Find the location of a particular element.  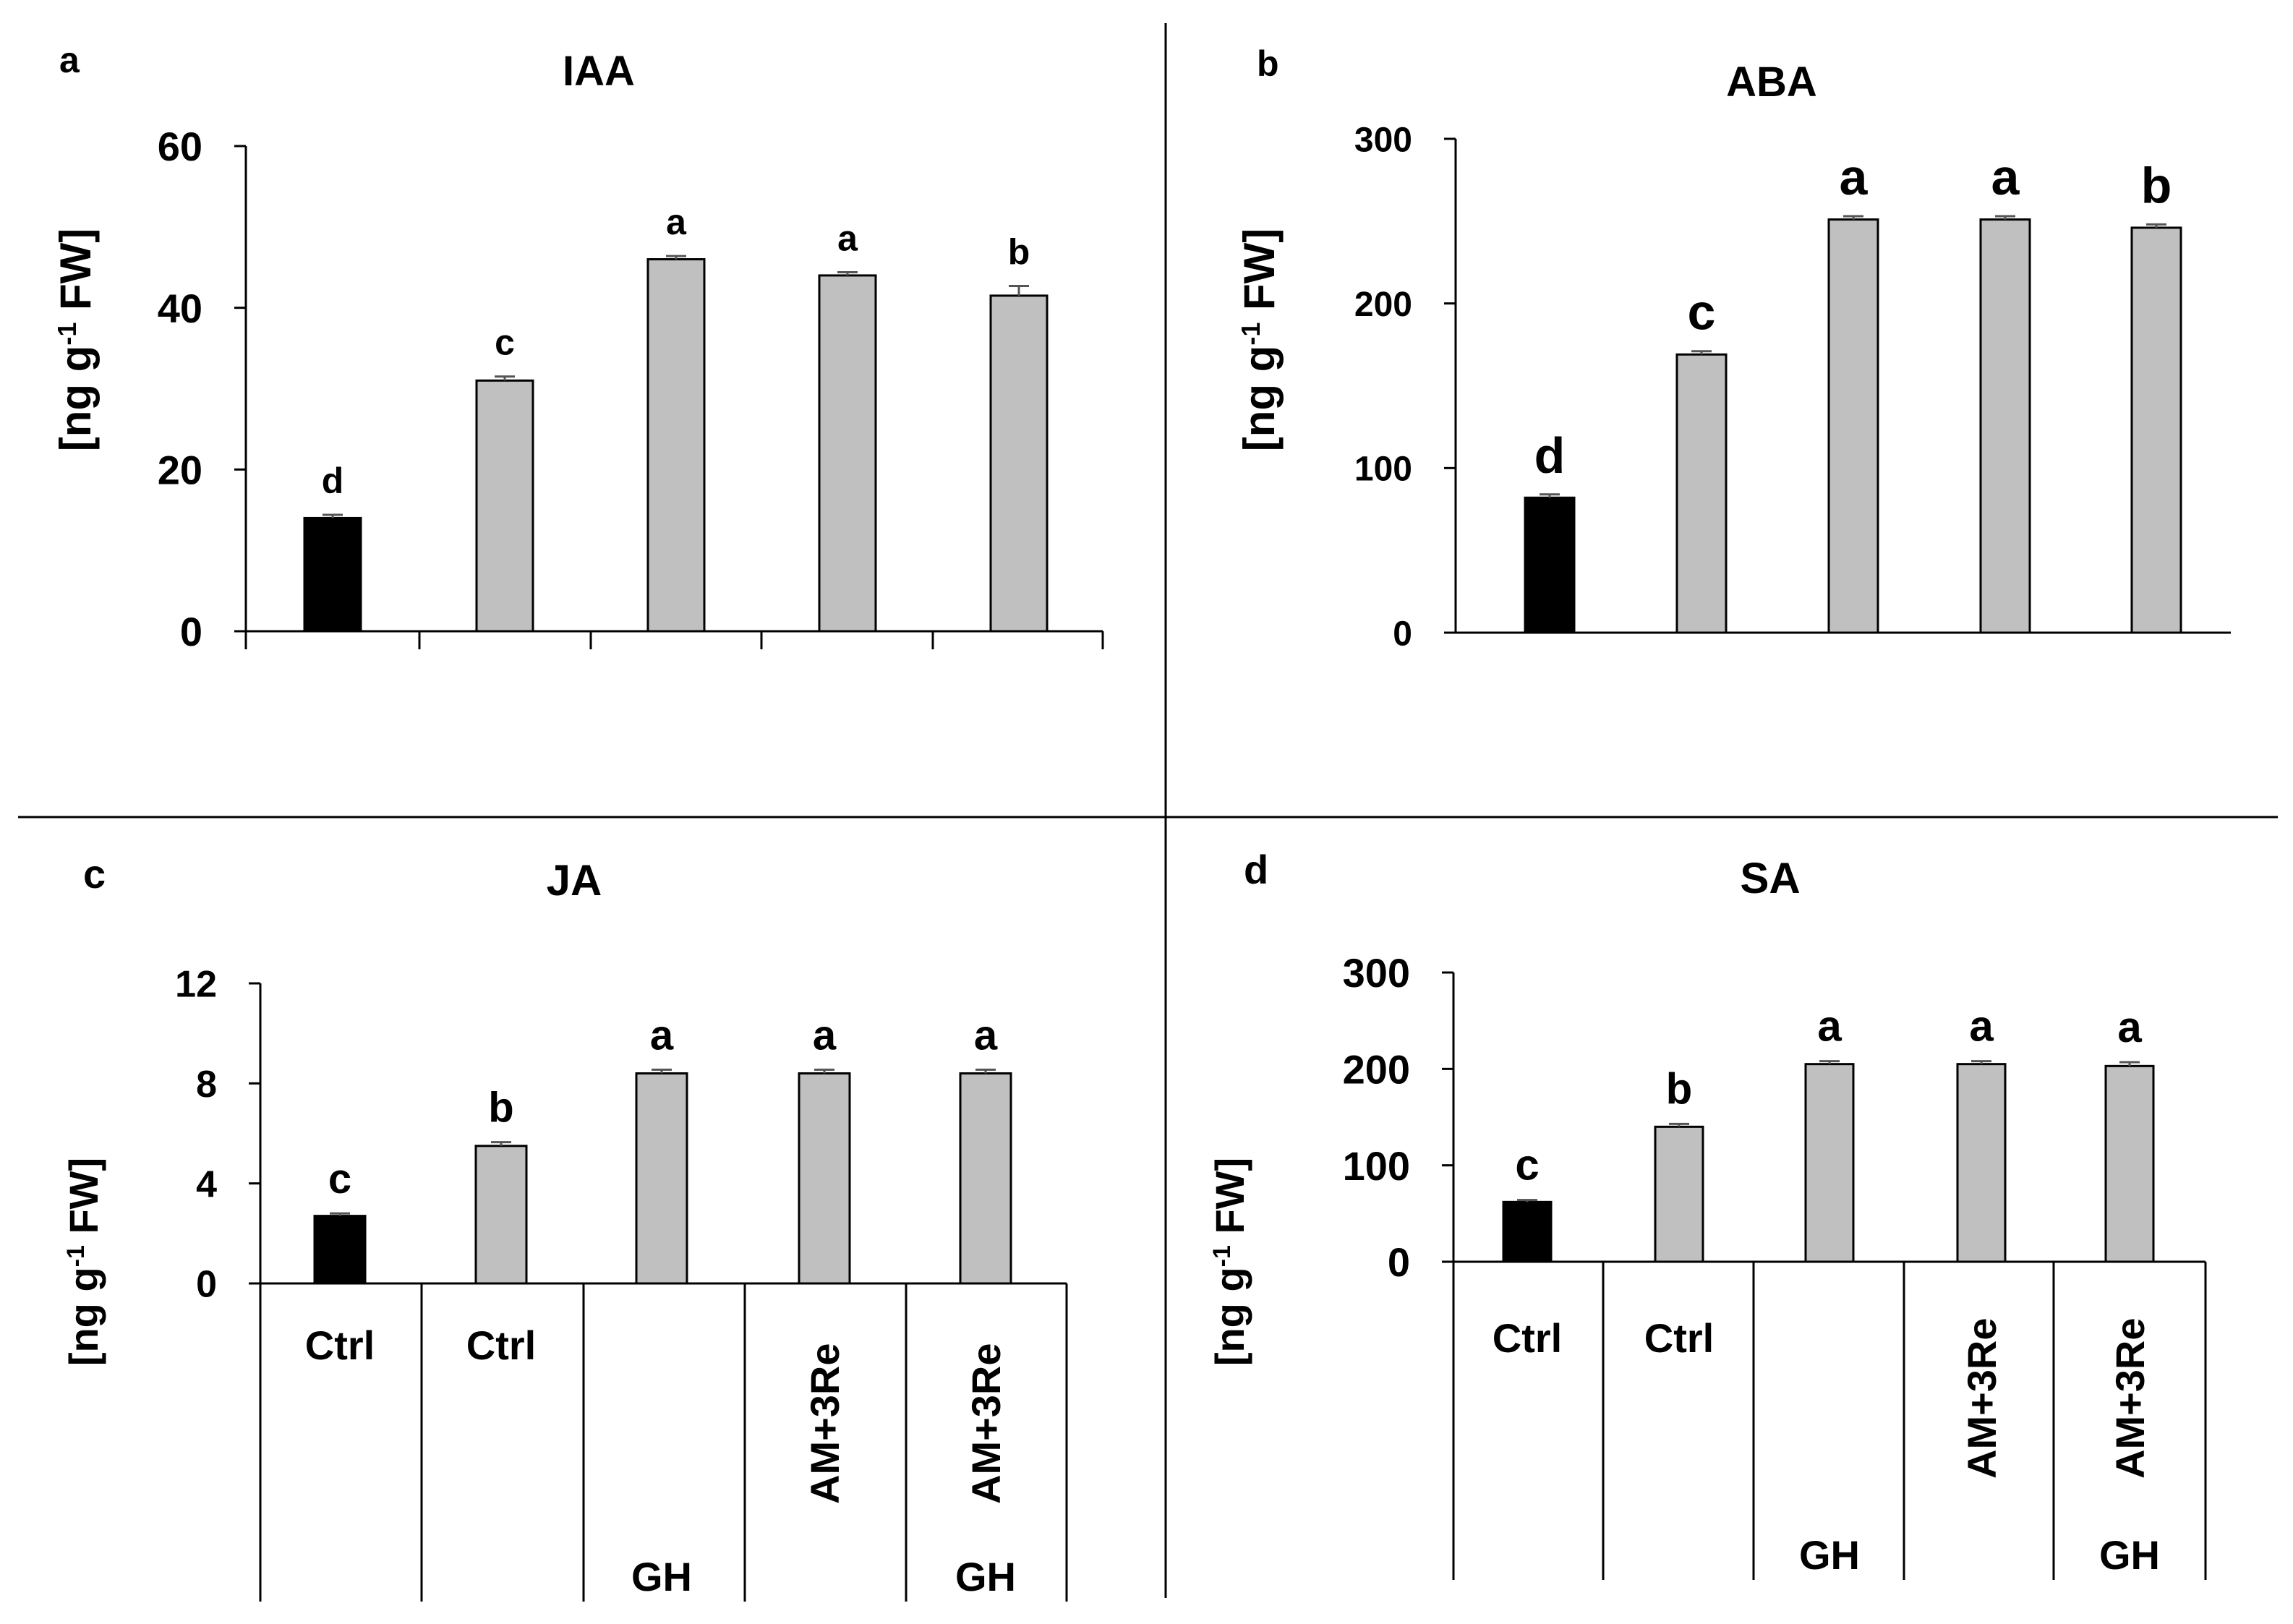

chart-iaa: 0 20 40 60 d c a a b [ng g-1 FW] is located at coordinates (577, 389).